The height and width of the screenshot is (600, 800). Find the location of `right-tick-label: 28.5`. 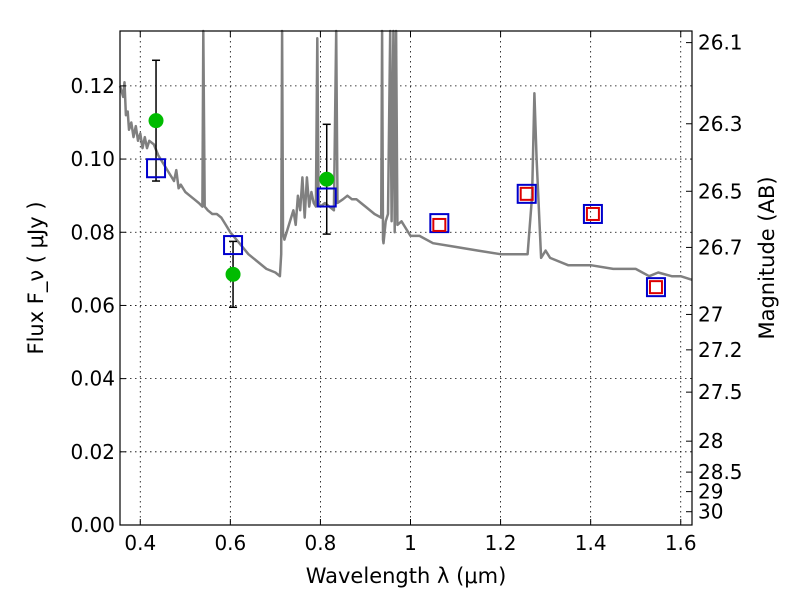

right-tick-label: 28.5 is located at coordinates (720, 472).